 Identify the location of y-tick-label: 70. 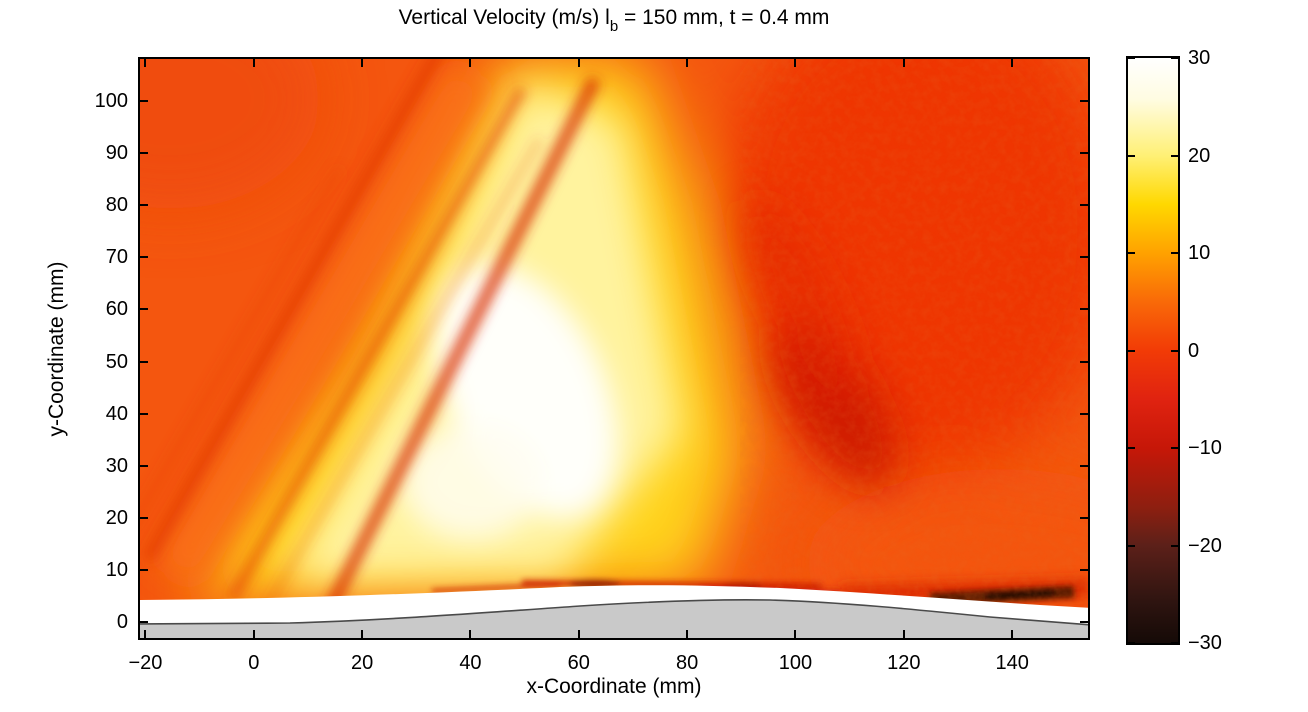
(116, 257).